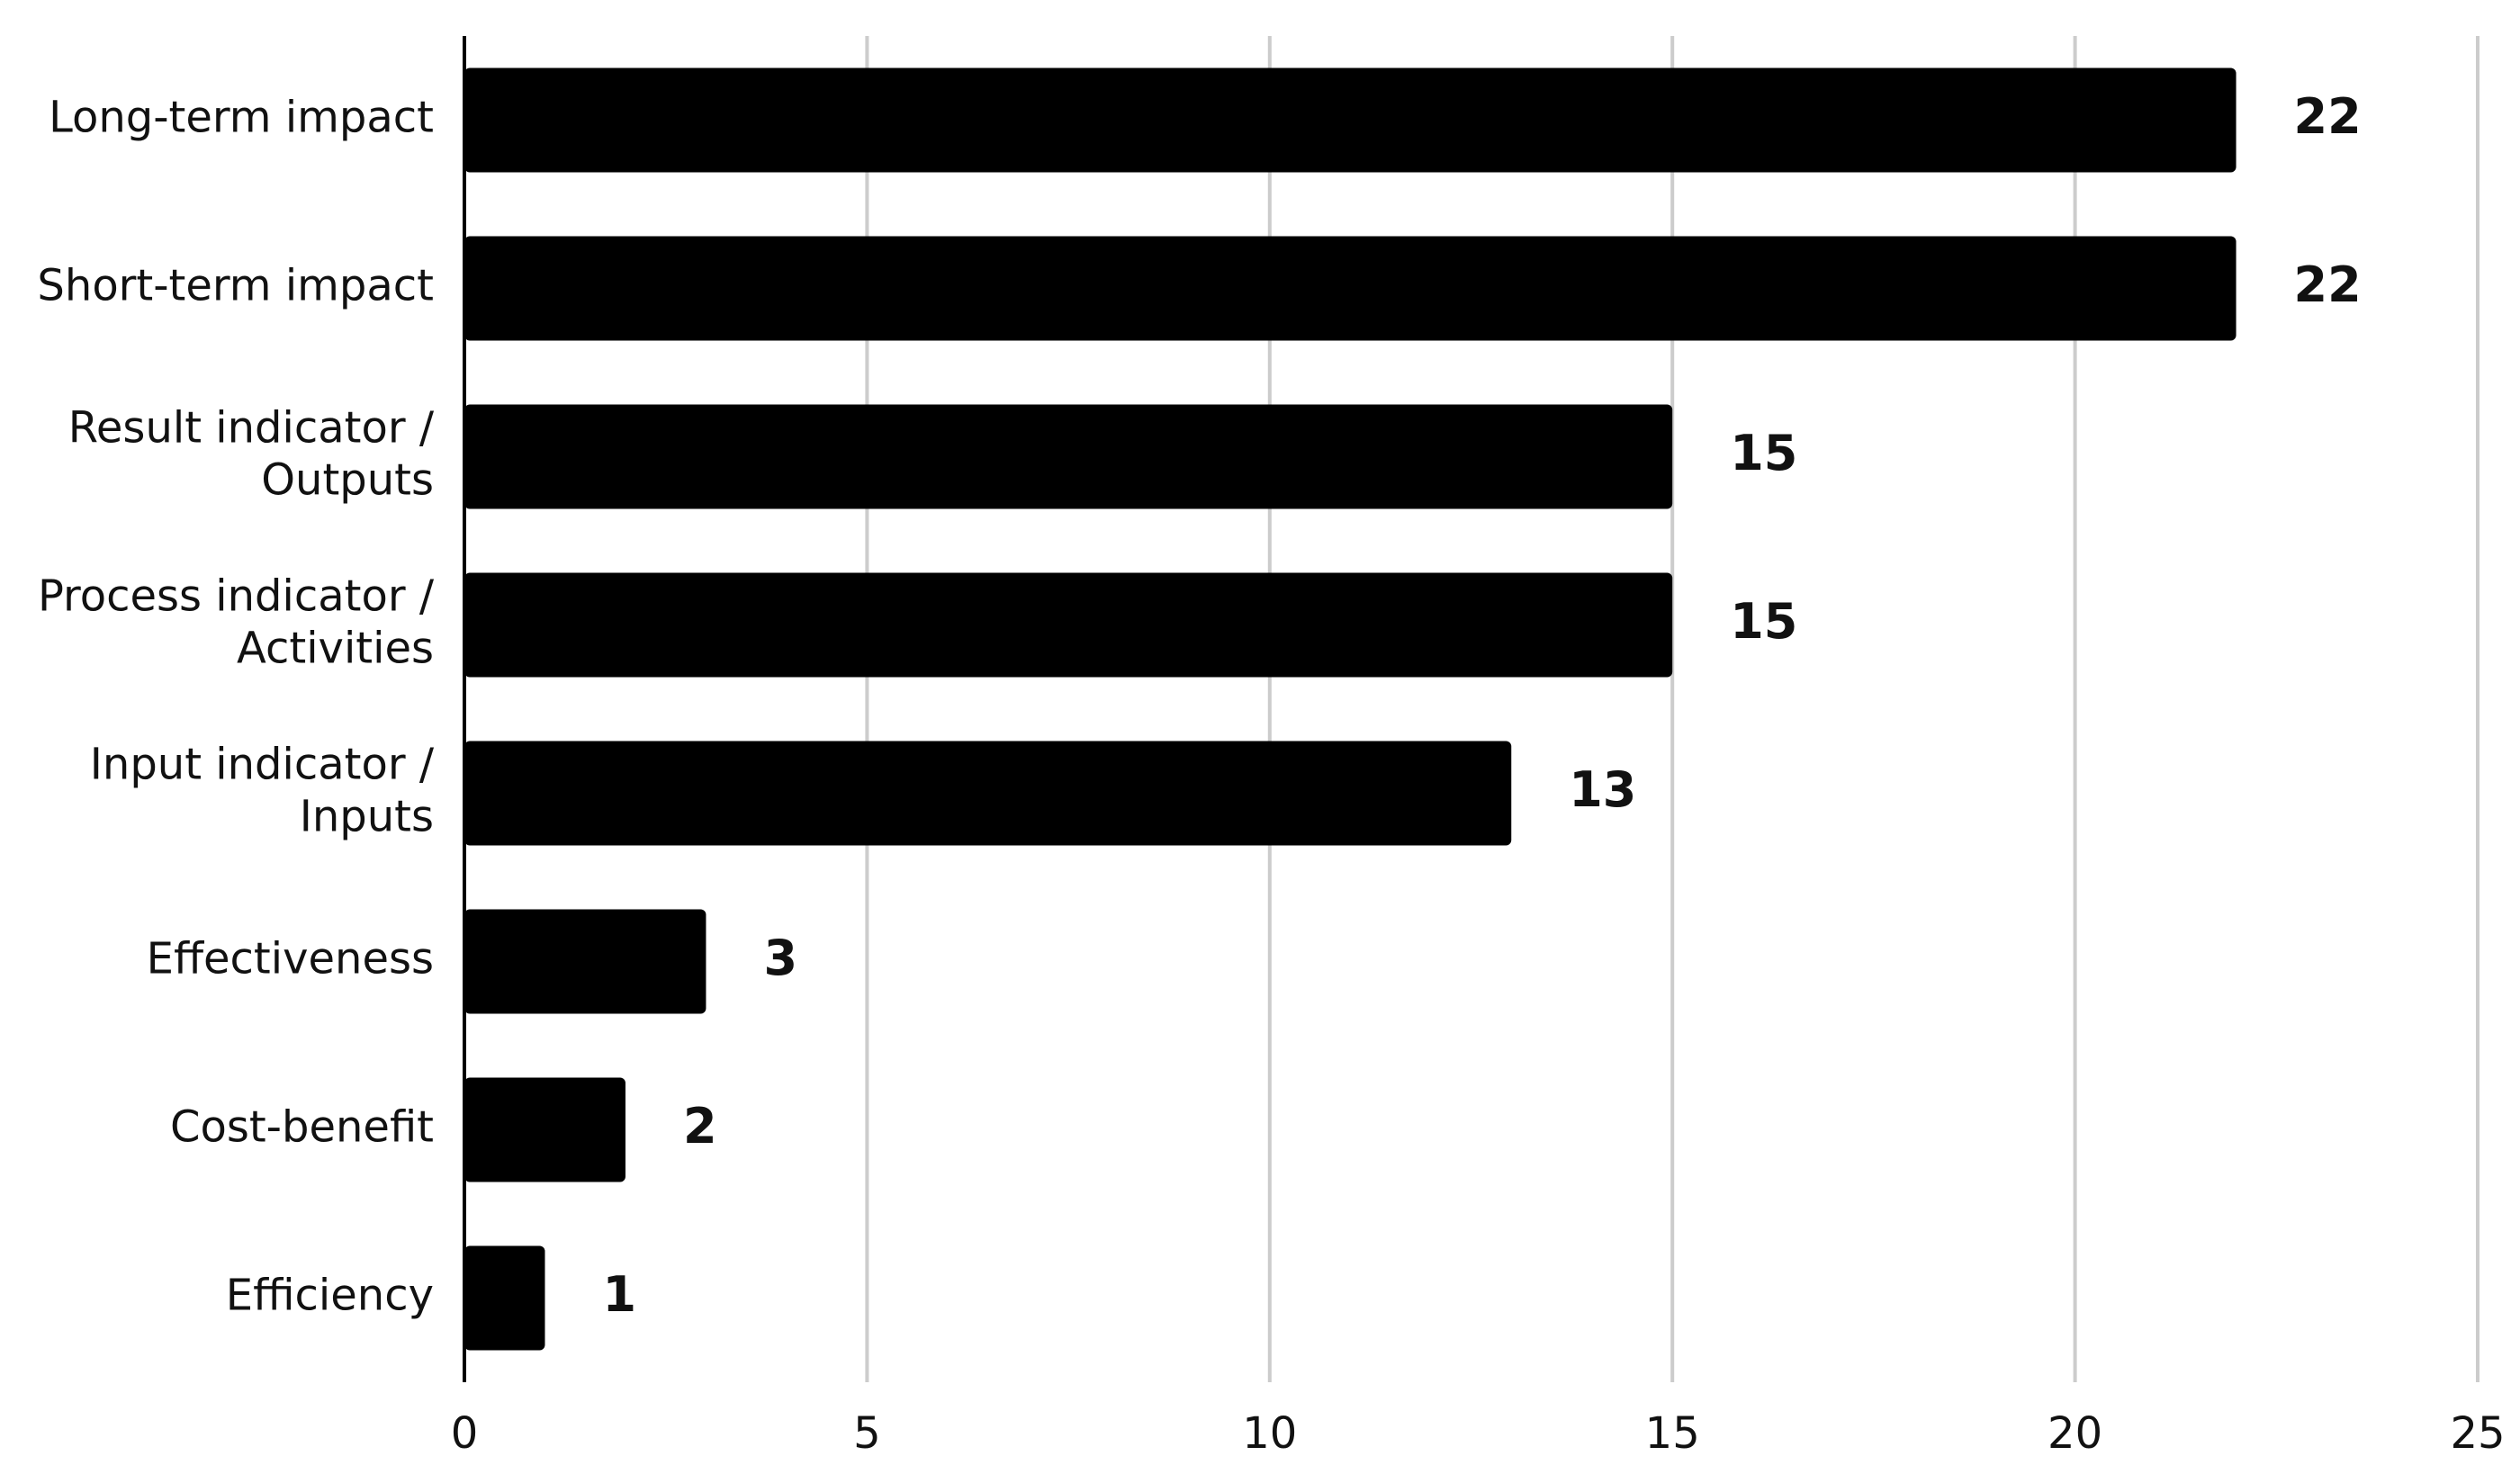  What do you see at coordinates (1270, 1433) in the screenshot?
I see `x-tick-label: 10` at bounding box center [1270, 1433].